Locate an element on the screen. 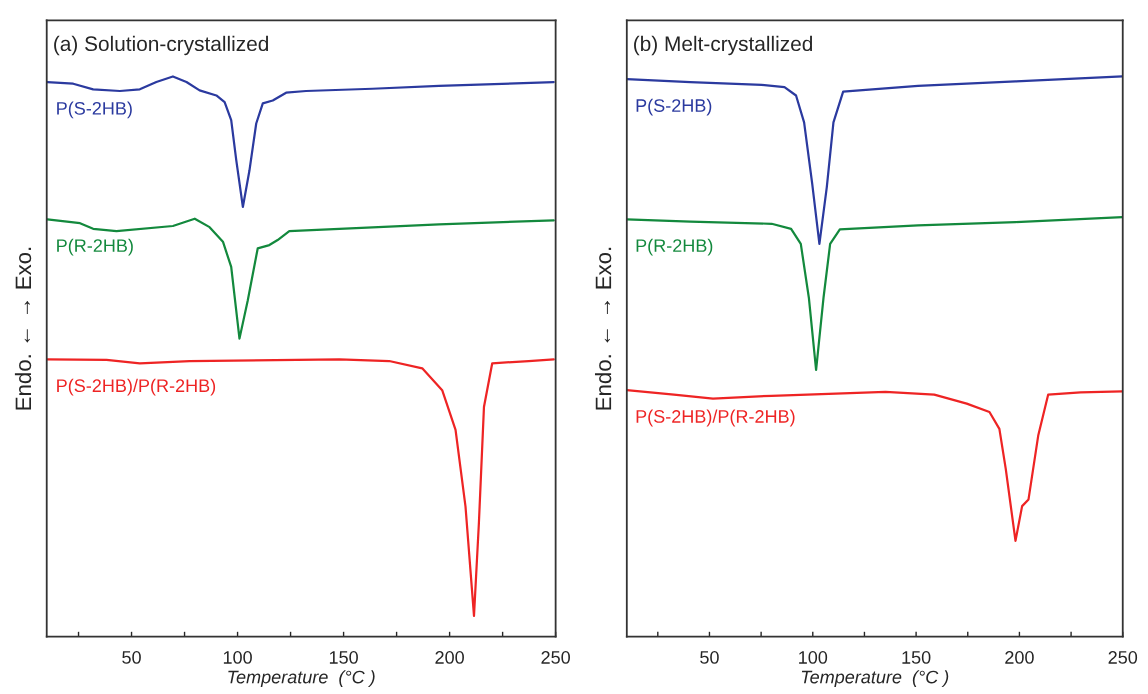 The width and height of the screenshot is (1148, 694). chart-title: (a) Solution-crystallized is located at coordinates (161, 45).